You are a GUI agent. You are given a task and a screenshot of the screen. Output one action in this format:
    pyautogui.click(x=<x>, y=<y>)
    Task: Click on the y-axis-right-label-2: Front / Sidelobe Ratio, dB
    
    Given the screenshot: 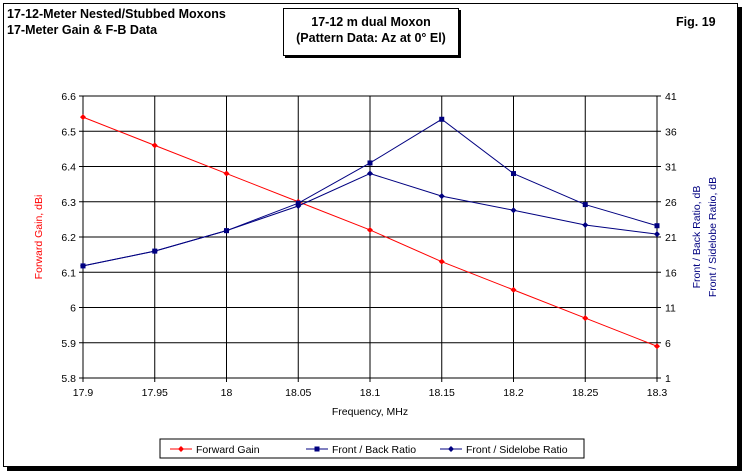 What is the action you would take?
    pyautogui.click(x=713, y=237)
    